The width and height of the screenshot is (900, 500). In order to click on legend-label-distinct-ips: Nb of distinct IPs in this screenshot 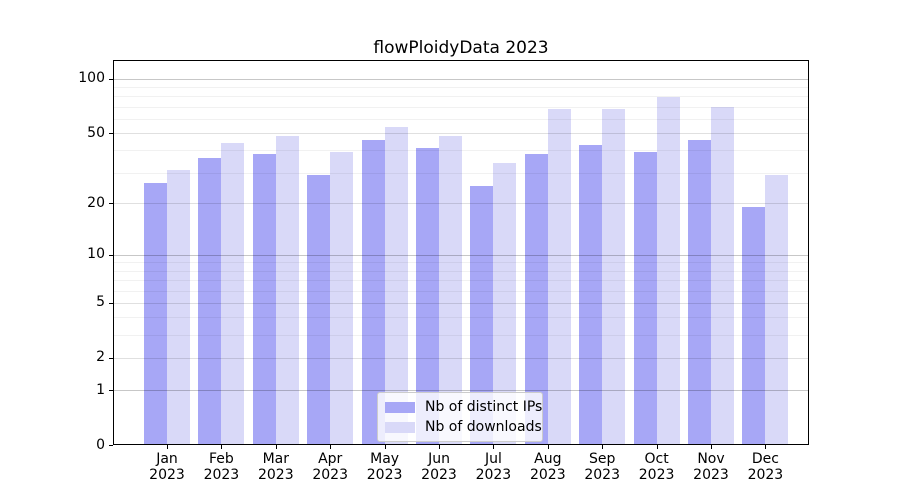, I will do `click(484, 407)`.